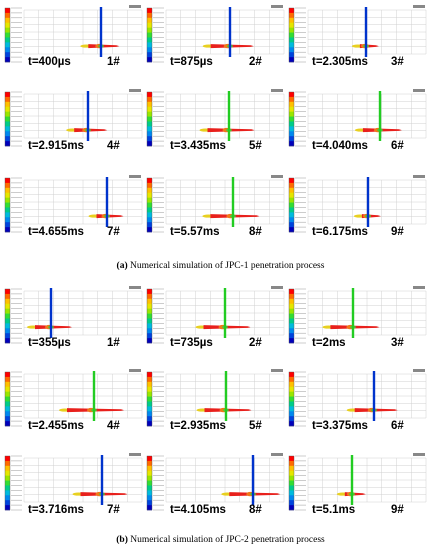  What do you see at coordinates (191, 62) in the screenshot?
I see `panel-time: t=875µs` at bounding box center [191, 62].